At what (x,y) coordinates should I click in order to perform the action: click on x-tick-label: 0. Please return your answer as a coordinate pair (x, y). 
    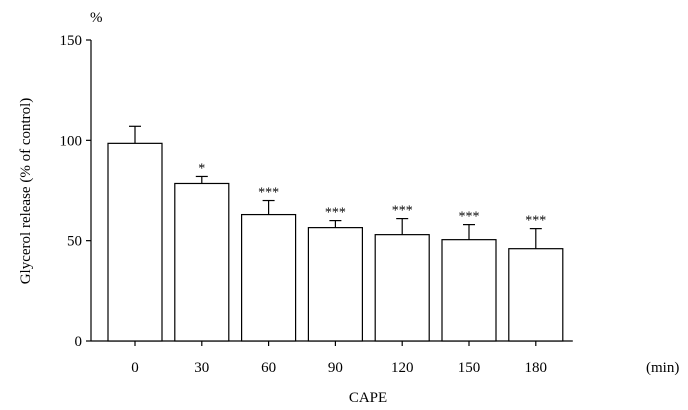
    Looking at the image, I should click on (135, 368).